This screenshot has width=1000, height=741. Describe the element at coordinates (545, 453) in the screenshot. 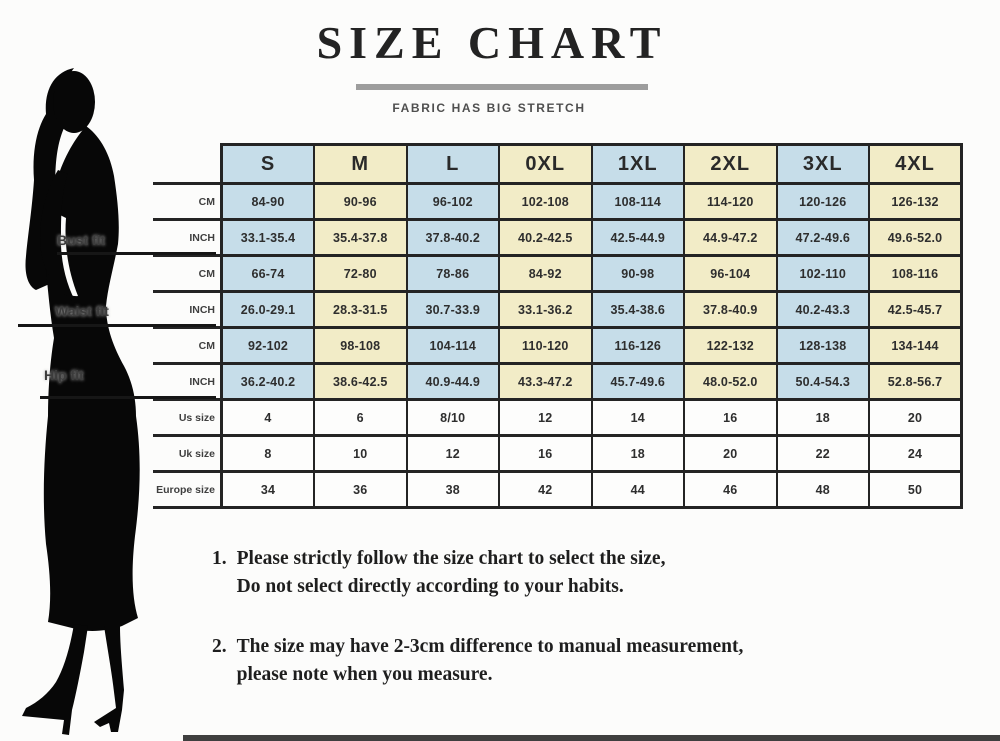

I see `size-cell: 16` at that location.